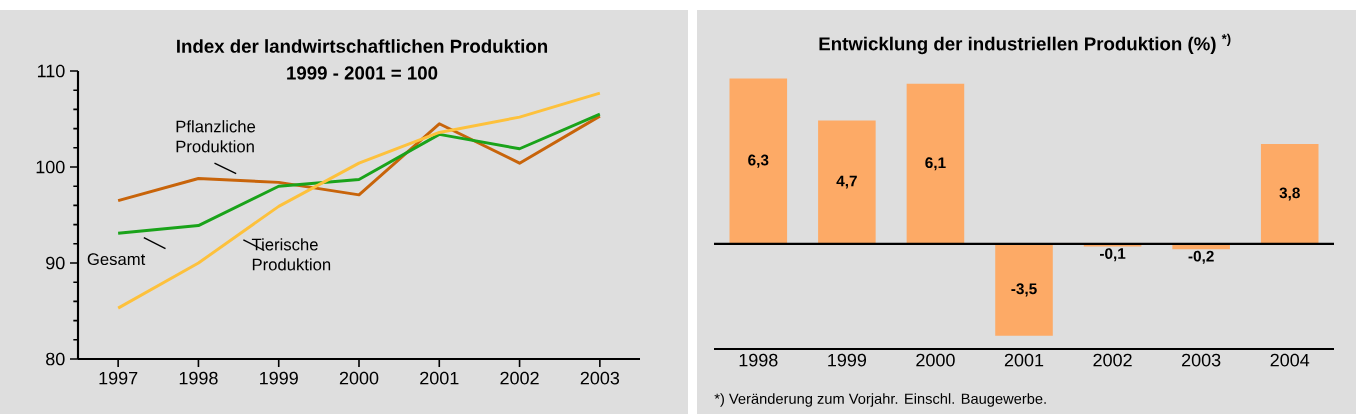  What do you see at coordinates (1112, 255) in the screenshot?
I see `data-label: -0,1` at bounding box center [1112, 255].